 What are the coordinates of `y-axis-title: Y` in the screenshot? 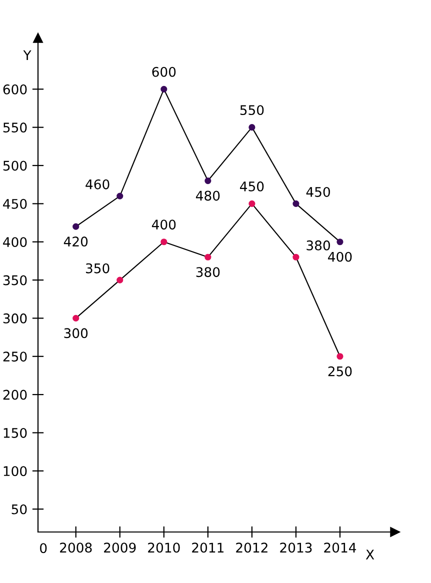 It's located at (27, 55).